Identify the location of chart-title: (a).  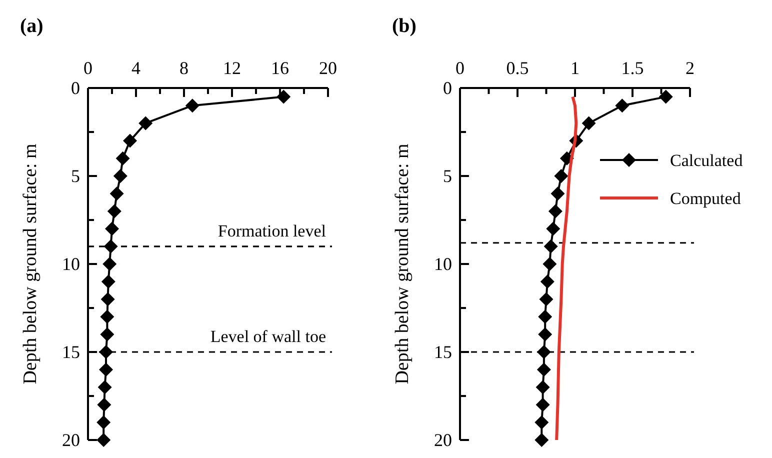
(32, 26).